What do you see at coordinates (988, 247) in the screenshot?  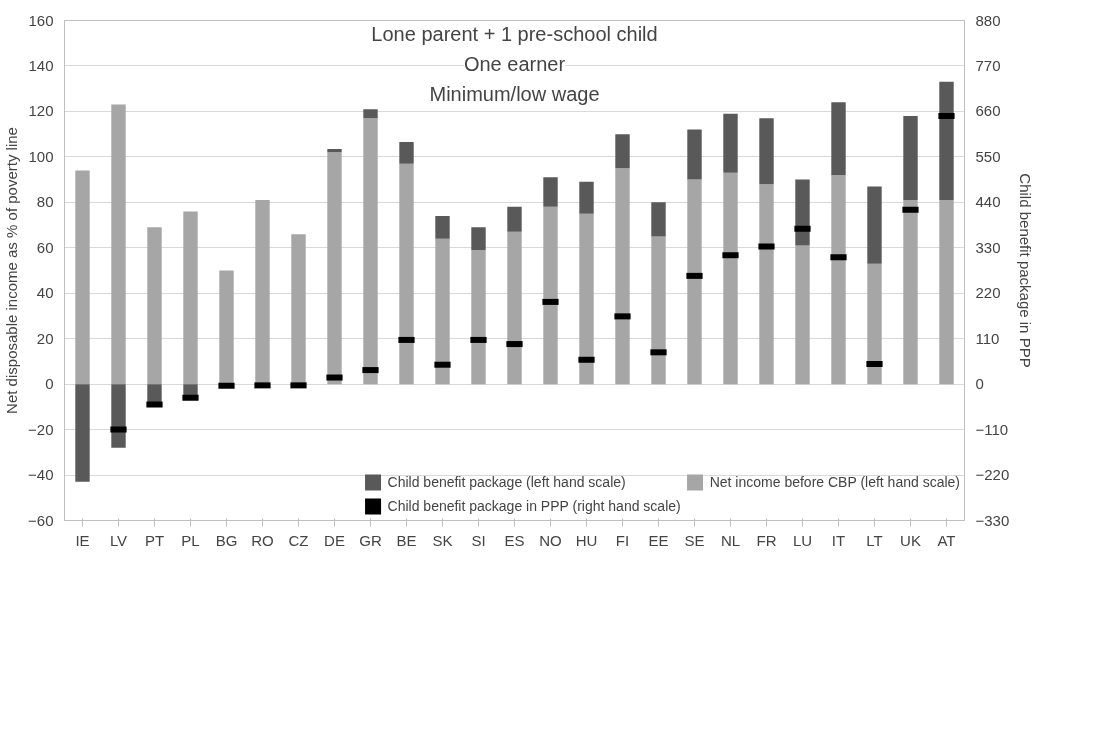 I see `y2-tick-label: 330` at bounding box center [988, 247].